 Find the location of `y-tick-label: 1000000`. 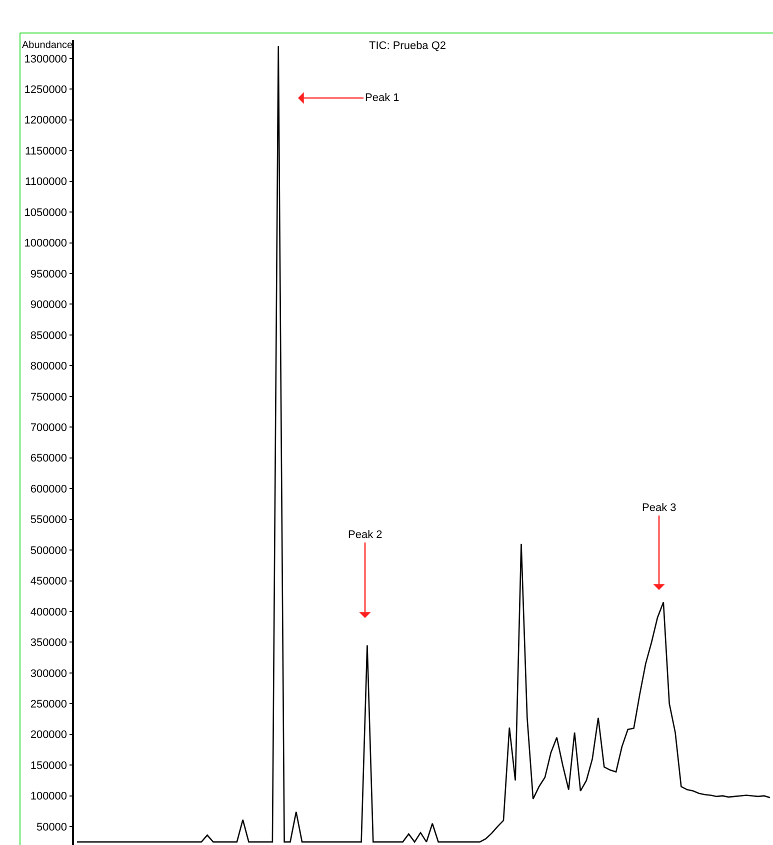

y-tick-label: 1000000 is located at coordinates (46, 244).